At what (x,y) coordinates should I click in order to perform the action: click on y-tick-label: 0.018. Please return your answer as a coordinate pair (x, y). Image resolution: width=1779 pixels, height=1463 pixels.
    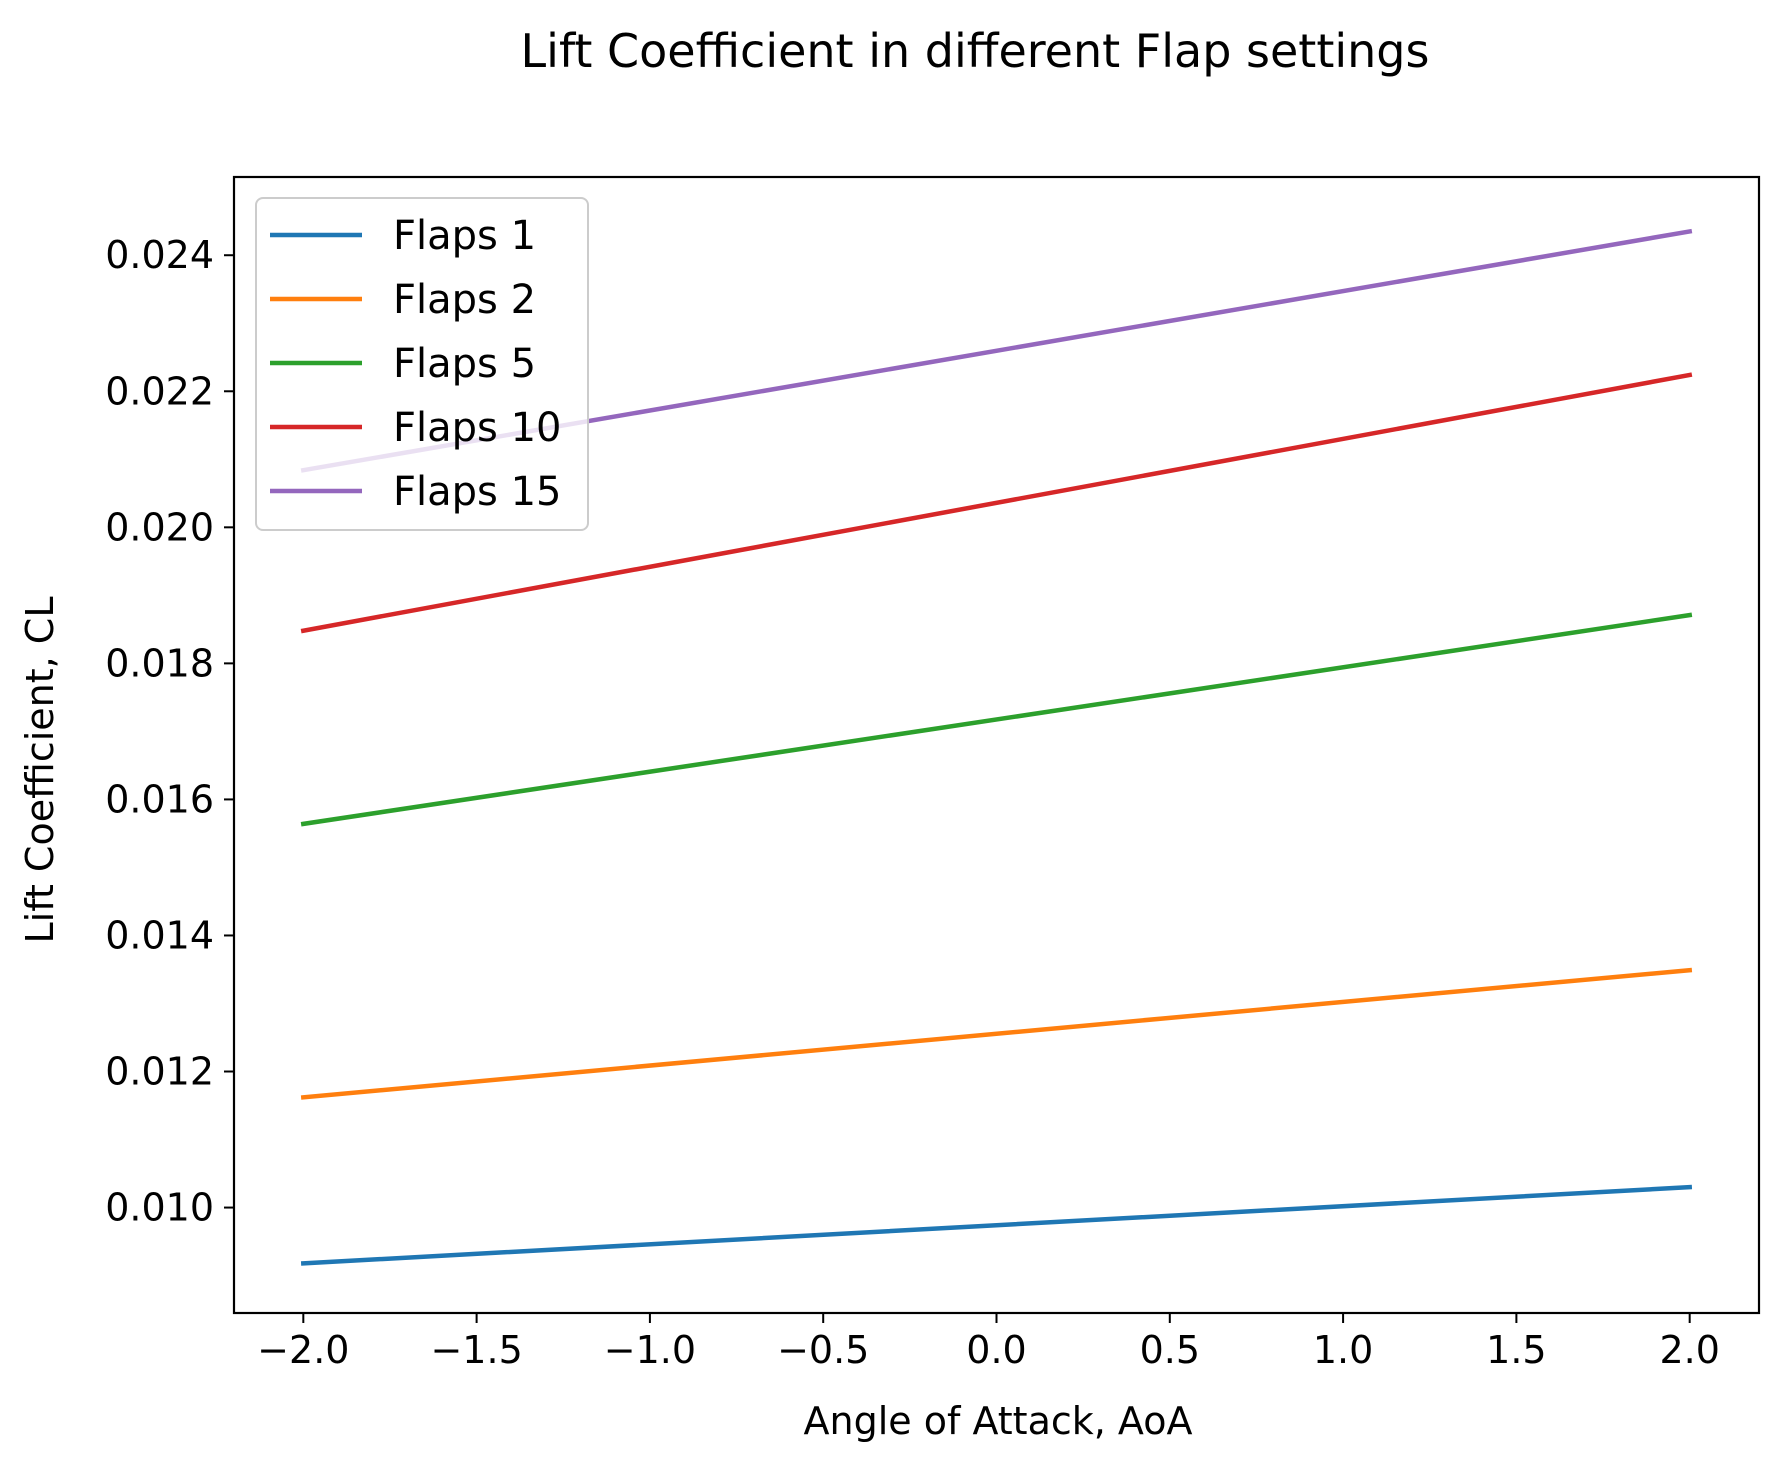
    Looking at the image, I should click on (159, 663).